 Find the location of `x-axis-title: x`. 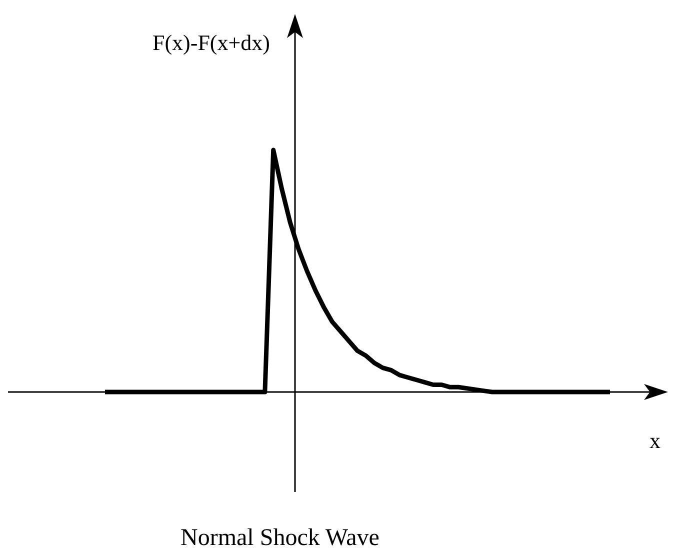

x-axis-title: x is located at coordinates (655, 440).